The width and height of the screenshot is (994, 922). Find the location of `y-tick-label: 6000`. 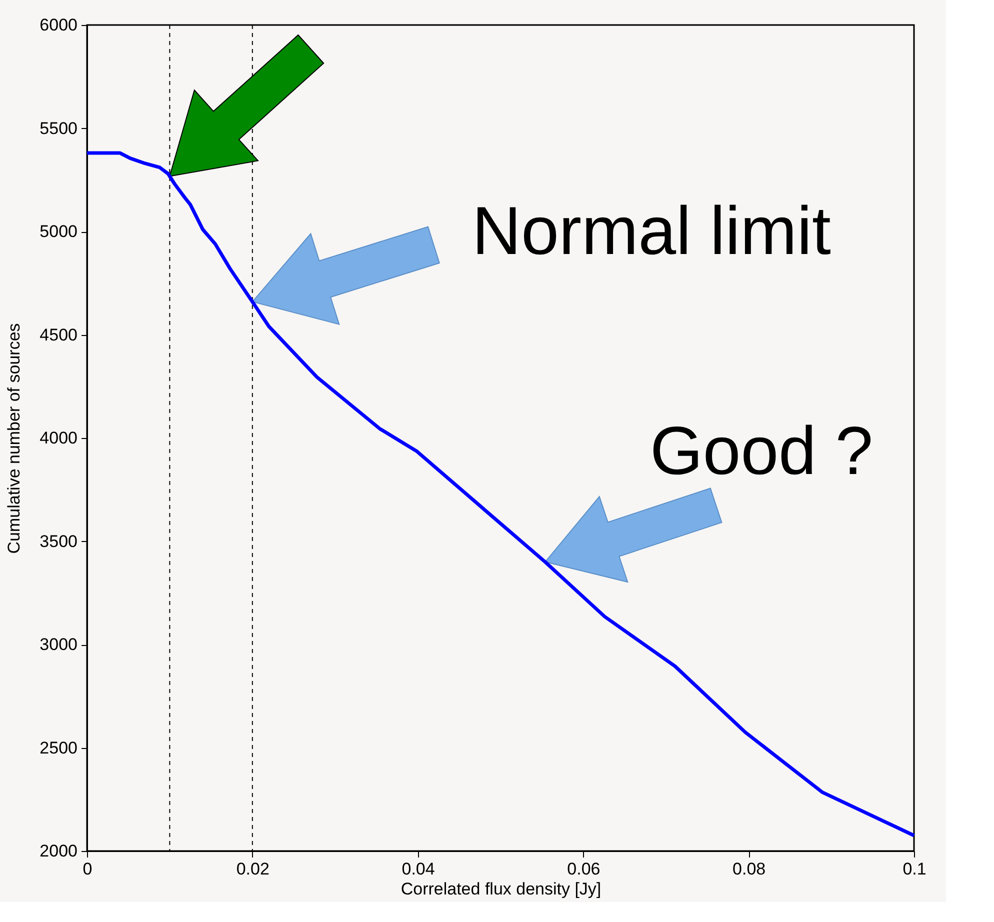

y-tick-label: 6000 is located at coordinates (59, 25).